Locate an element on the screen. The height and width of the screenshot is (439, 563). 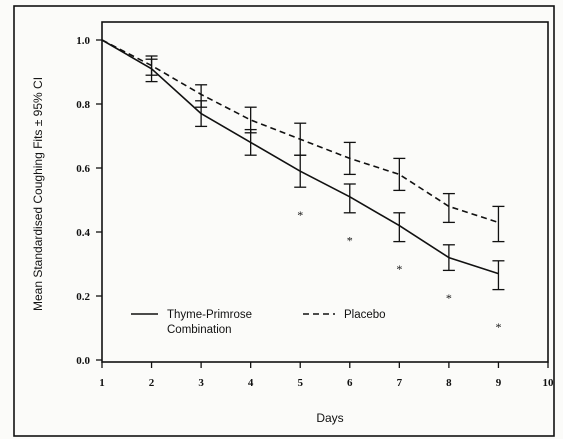
significance-star-9: * is located at coordinates (498, 327).